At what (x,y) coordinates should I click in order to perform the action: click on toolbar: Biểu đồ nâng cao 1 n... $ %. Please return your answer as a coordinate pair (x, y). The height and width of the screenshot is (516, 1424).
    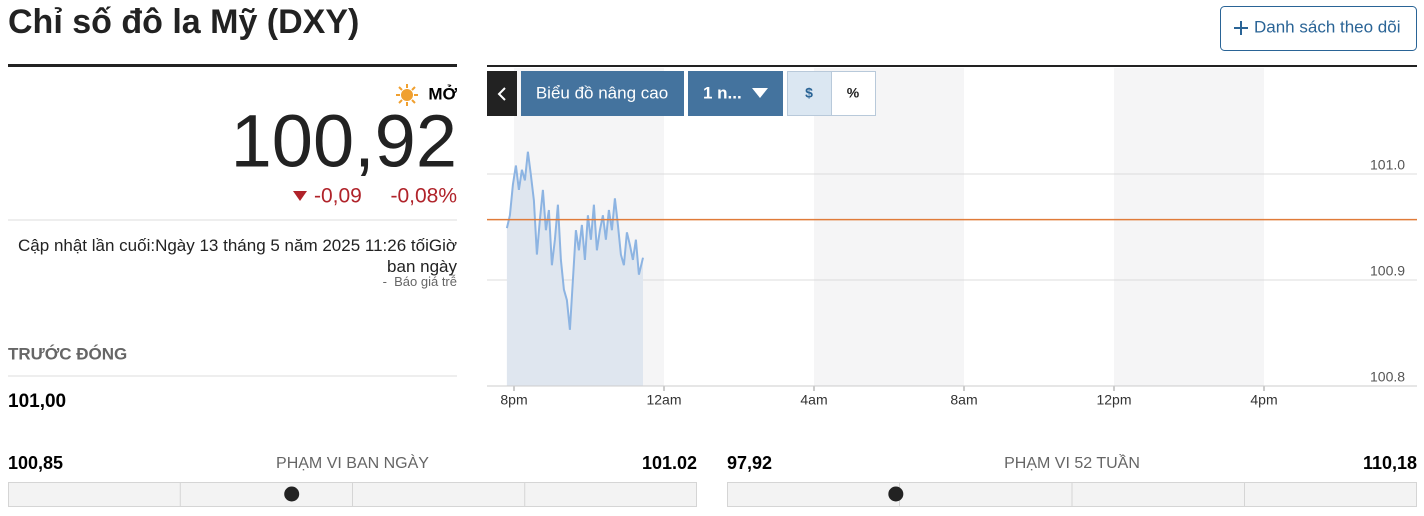
    Looking at the image, I should click on (681, 93).